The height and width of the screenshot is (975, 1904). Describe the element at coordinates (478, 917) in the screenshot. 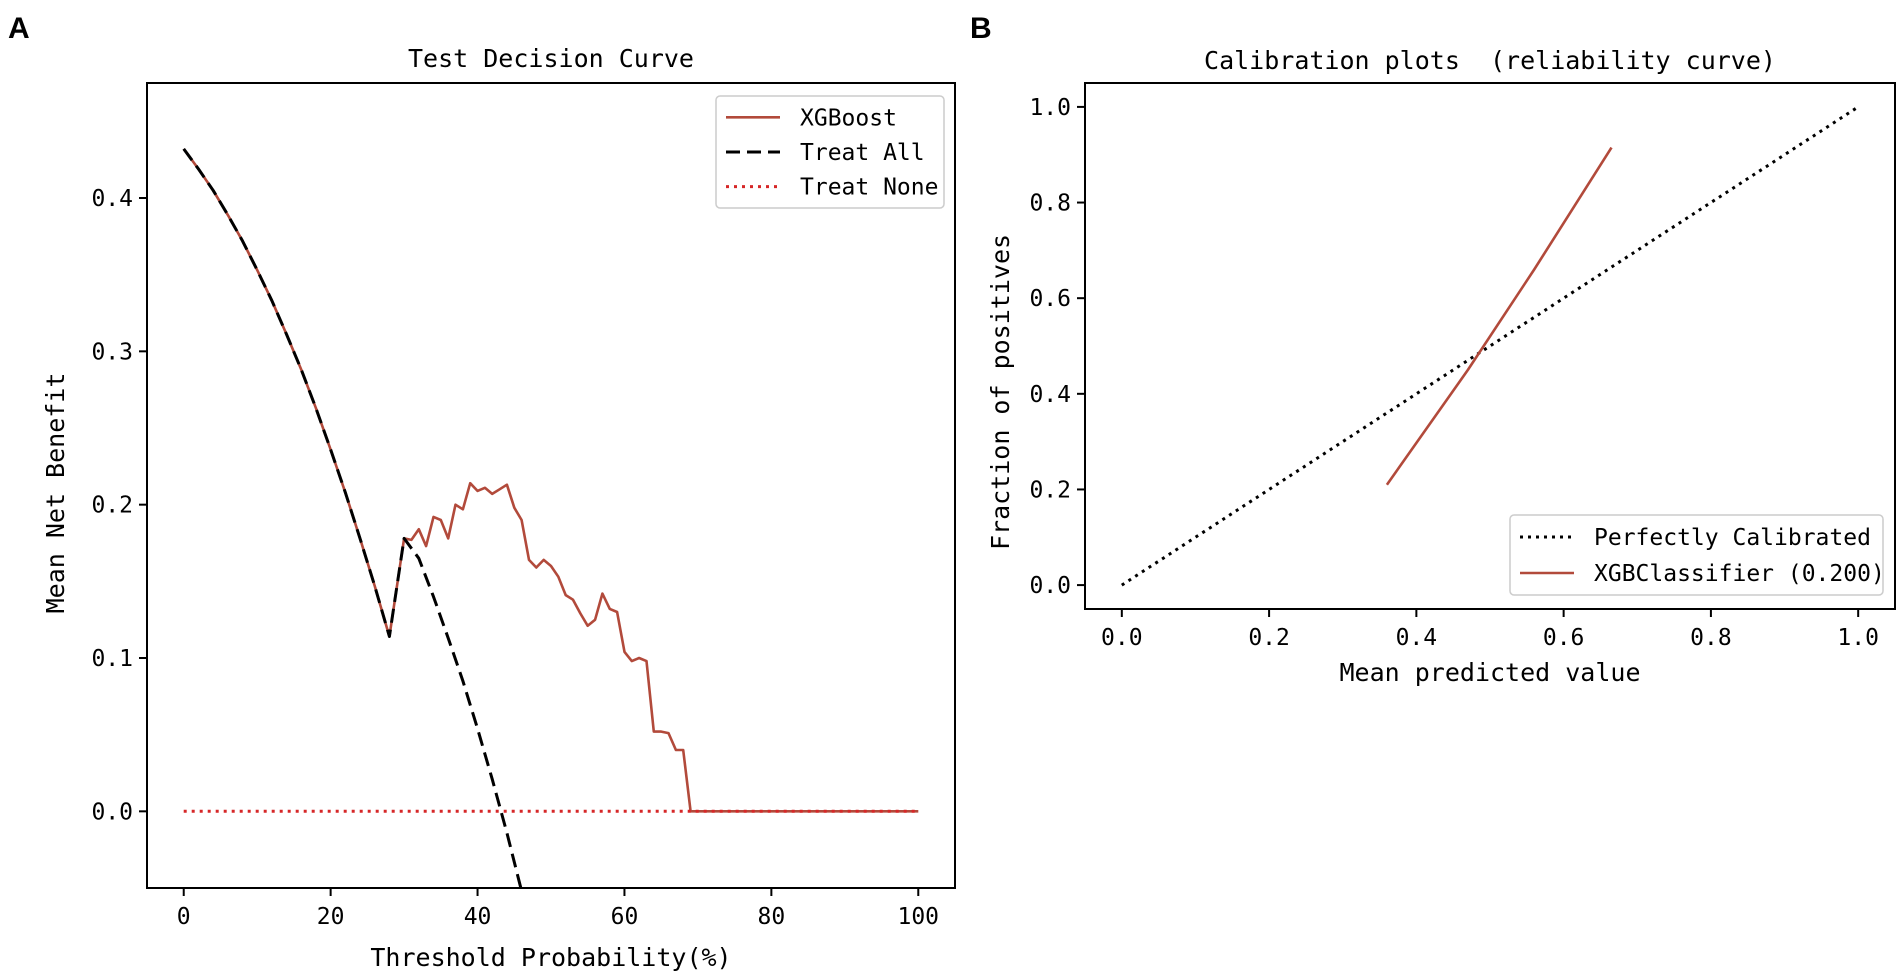

I see `x-tick-label: 40` at that location.